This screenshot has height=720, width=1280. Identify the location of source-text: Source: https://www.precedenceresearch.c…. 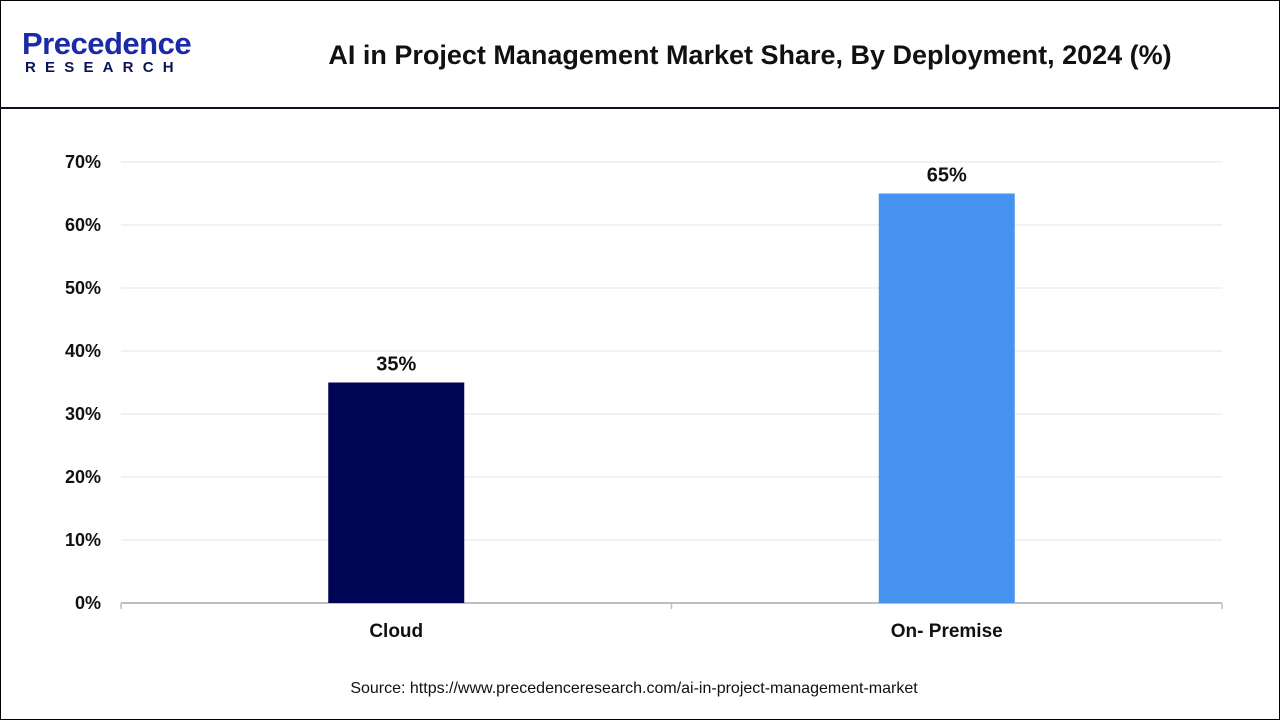
(634, 688).